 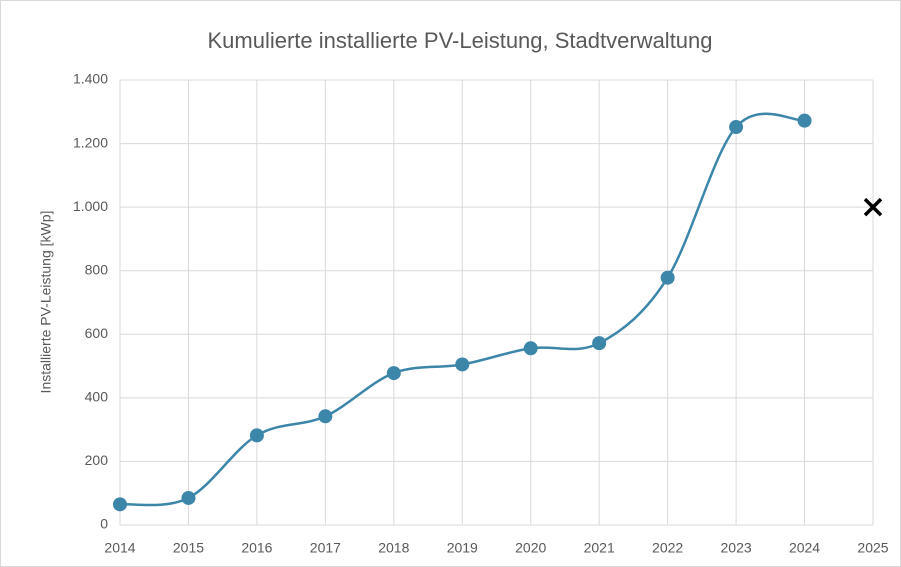 I want to click on x-tick-label: 2019, so click(x=462, y=548).